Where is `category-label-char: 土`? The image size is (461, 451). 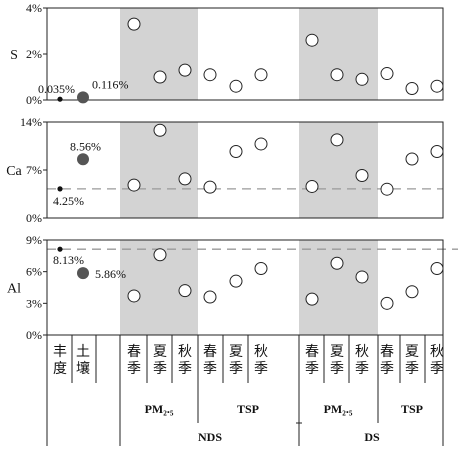
category-label-char: 土 is located at coordinates (83, 352).